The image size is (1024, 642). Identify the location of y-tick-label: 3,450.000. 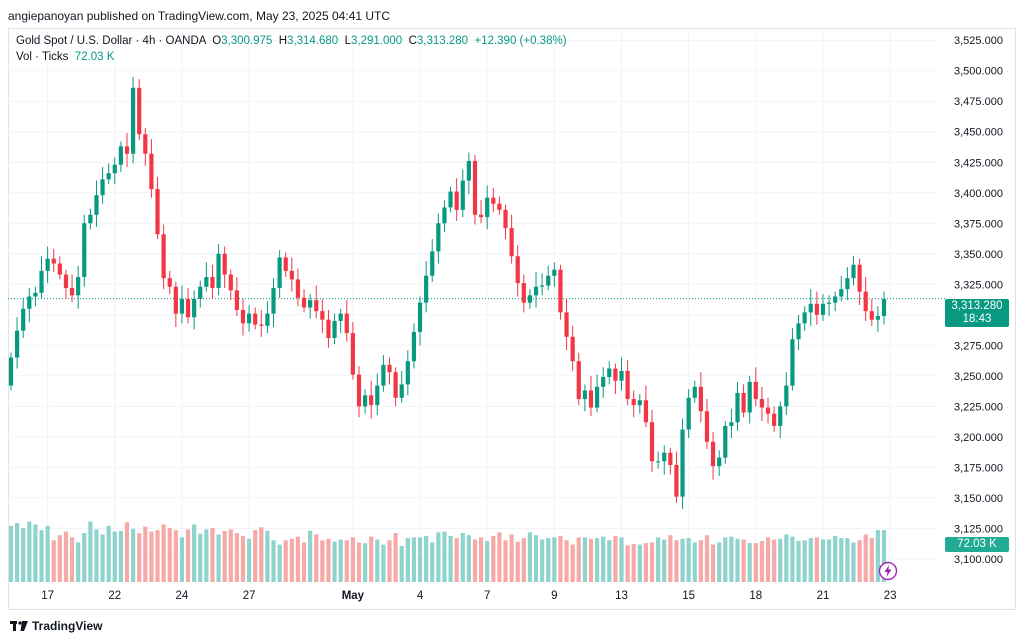
(978, 133).